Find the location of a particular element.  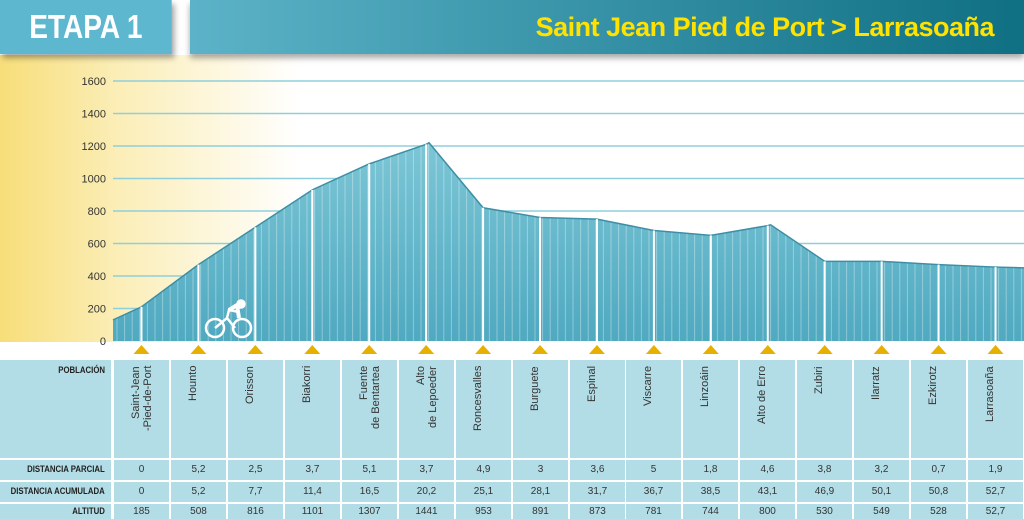

row-label-text: DISTANCIA PARCIAL is located at coordinates (66, 469).